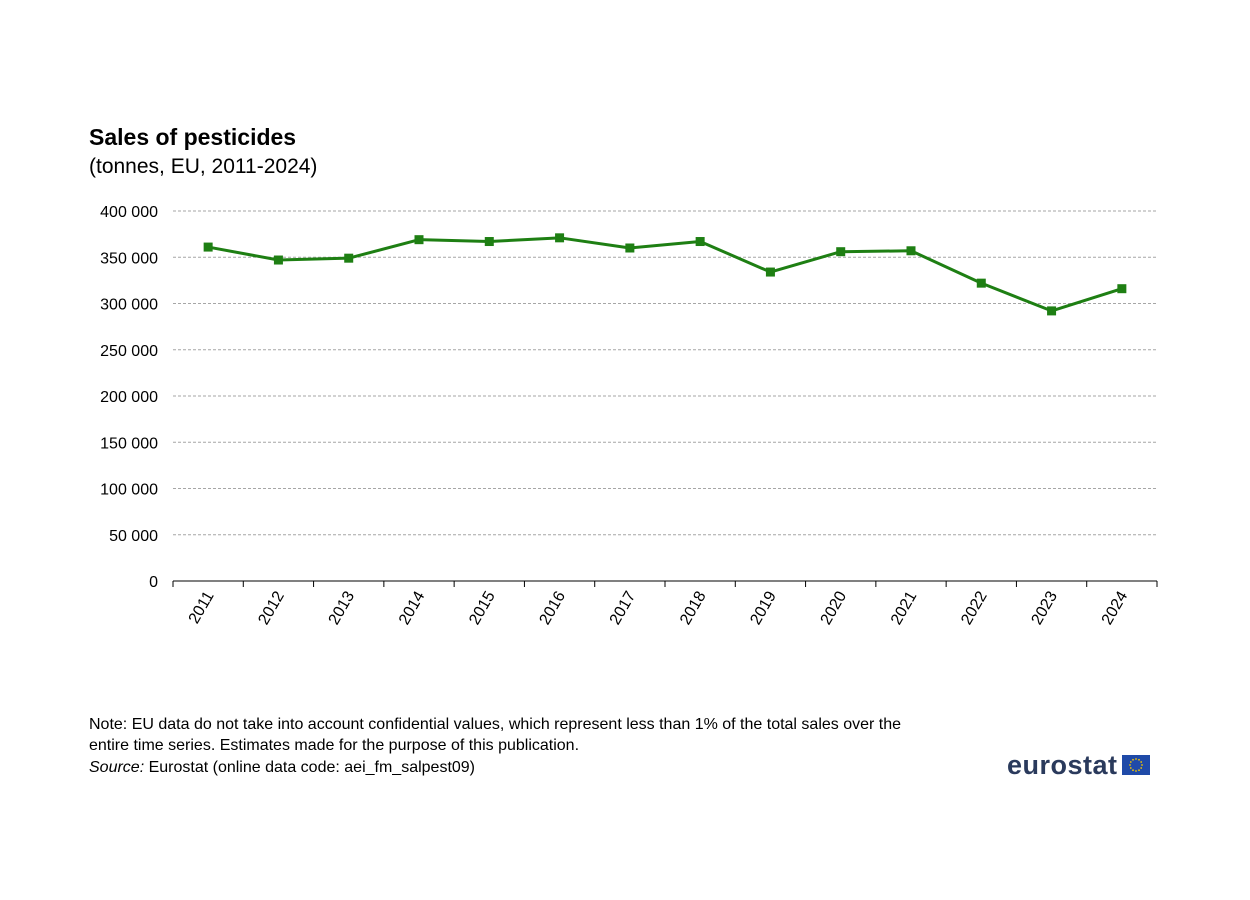  Describe the element at coordinates (202, 607) in the screenshot. I see `x-tick-label: 2011` at that location.